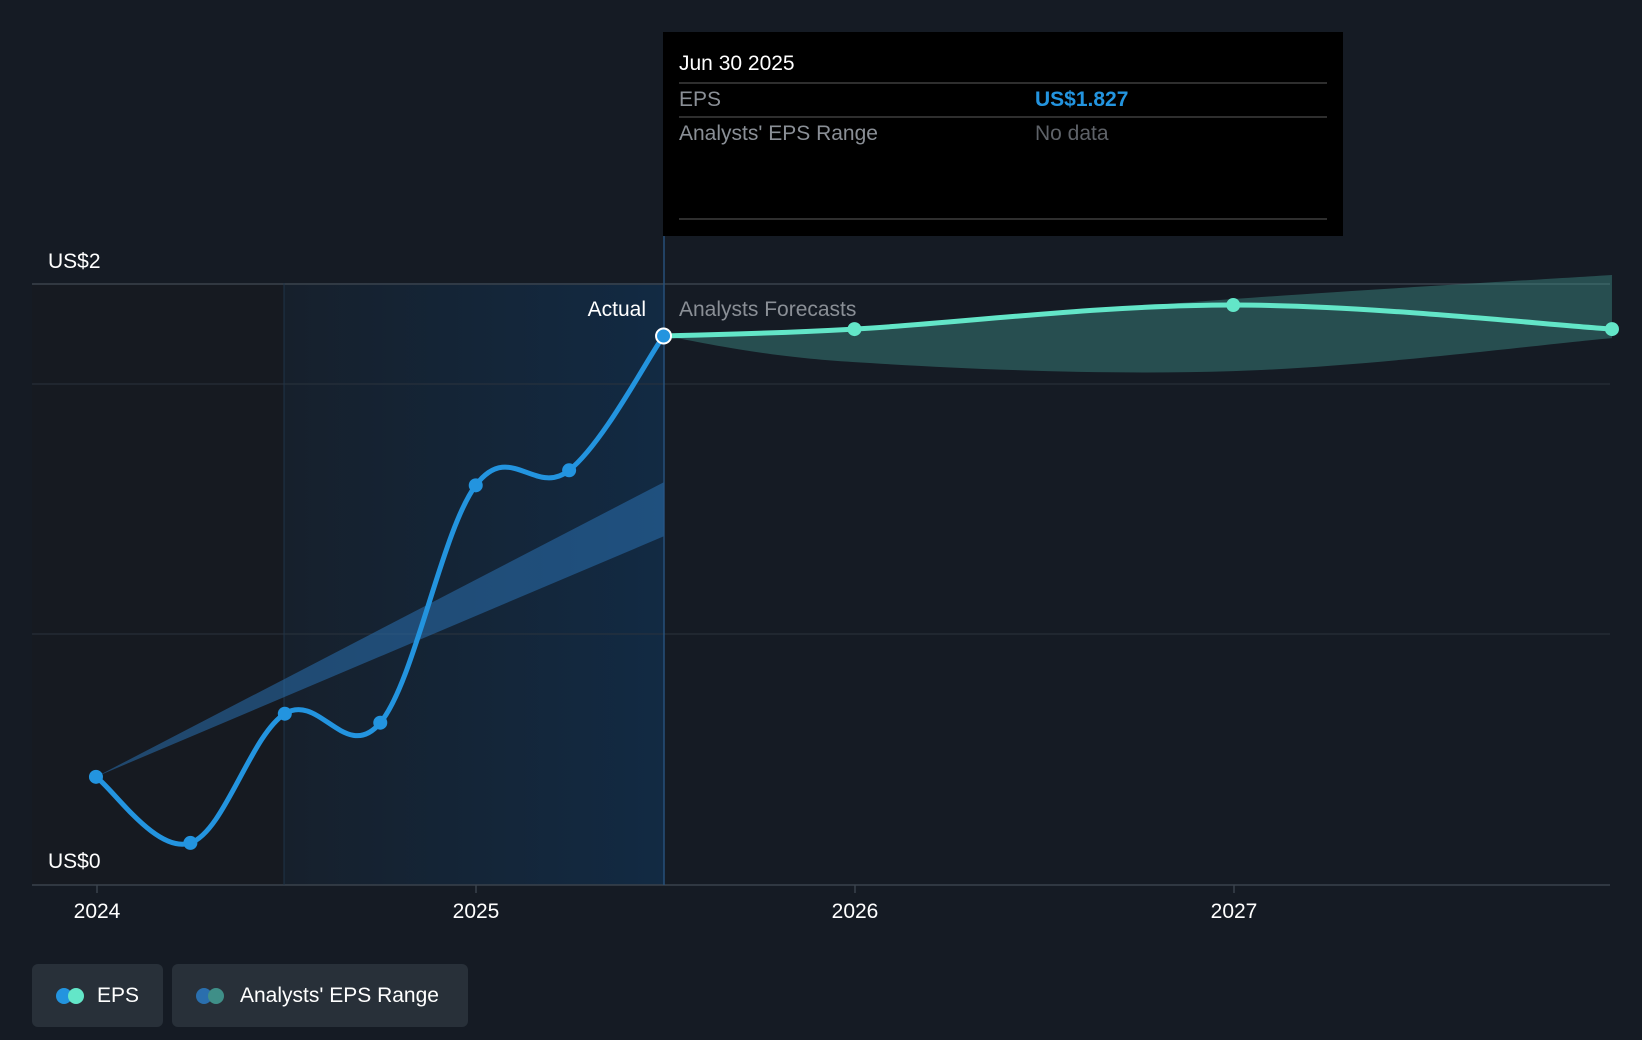 The height and width of the screenshot is (1040, 1642). Describe the element at coordinates (1138, 320) in the screenshot. I see `eps-forecast-line` at that location.